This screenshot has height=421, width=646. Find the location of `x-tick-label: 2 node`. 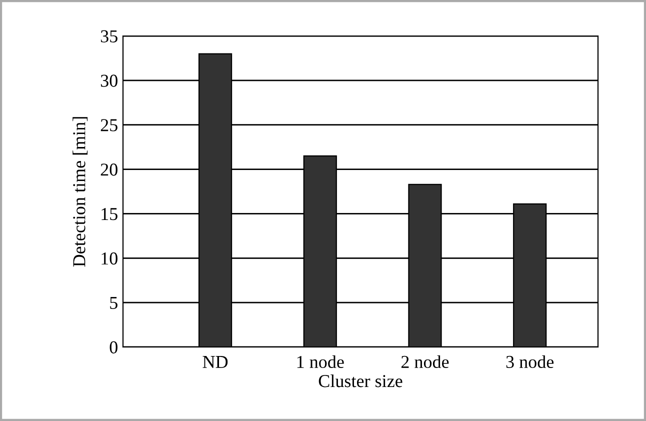

x-tick-label: 2 node is located at coordinates (425, 361).